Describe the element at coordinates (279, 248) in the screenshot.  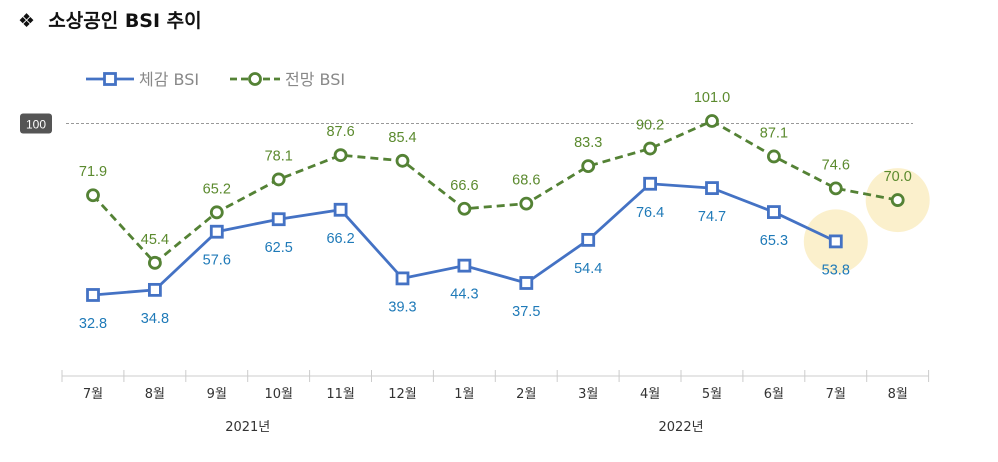
I see `data-label: 62.5` at that location.